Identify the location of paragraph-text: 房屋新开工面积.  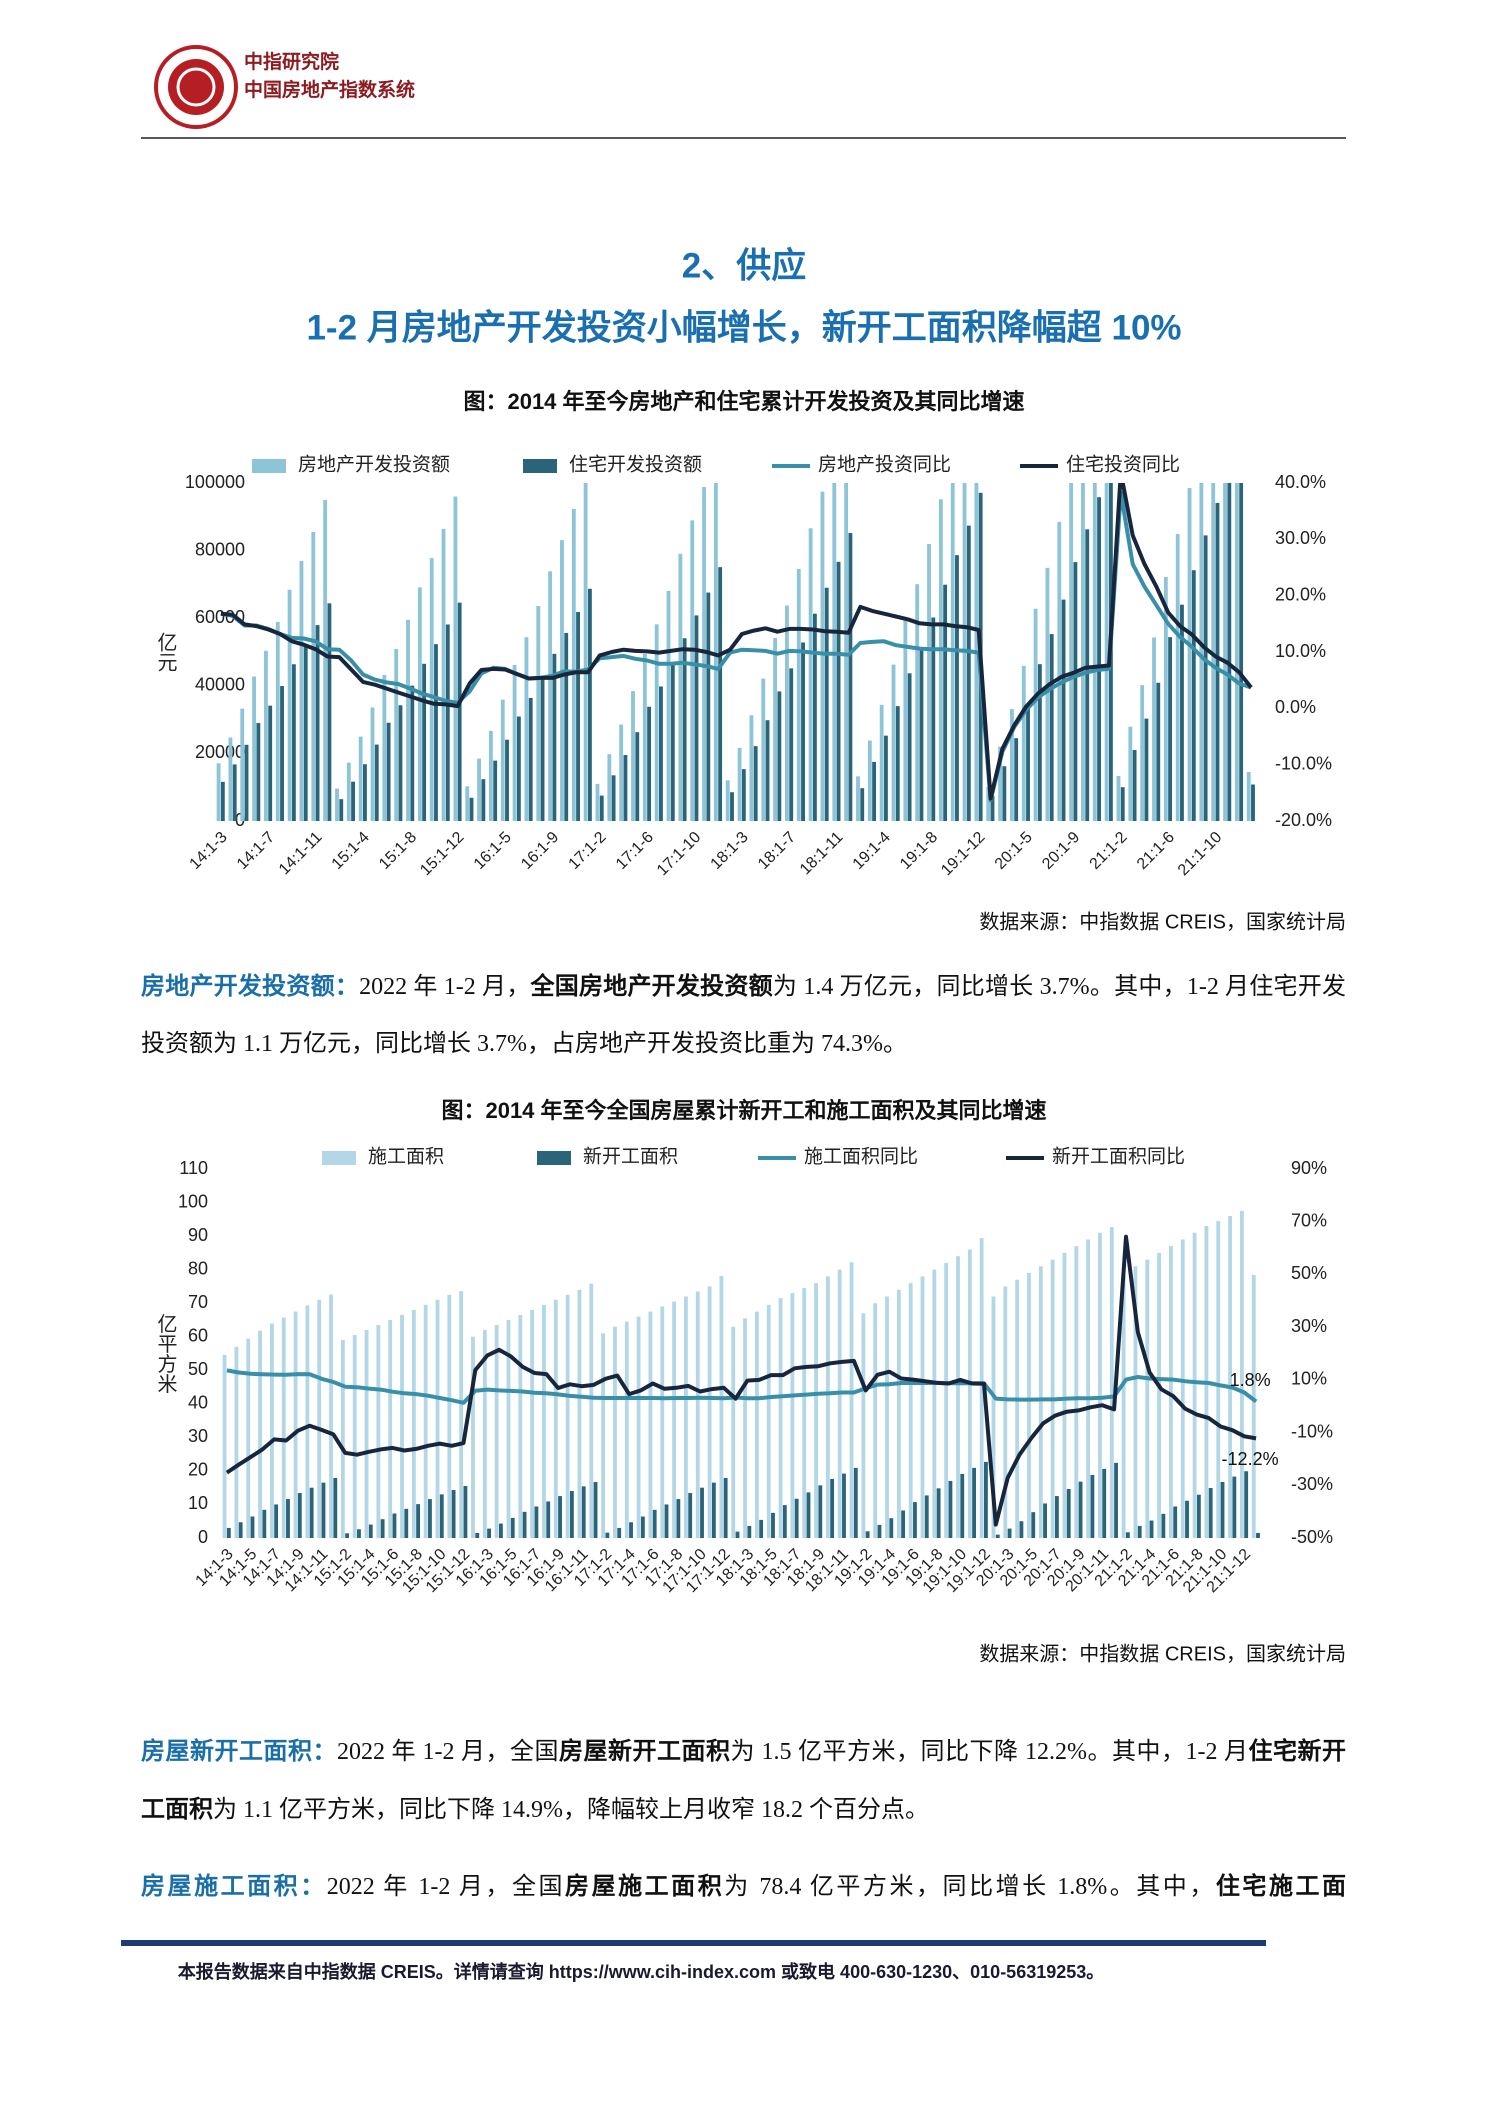
(645, 1751).